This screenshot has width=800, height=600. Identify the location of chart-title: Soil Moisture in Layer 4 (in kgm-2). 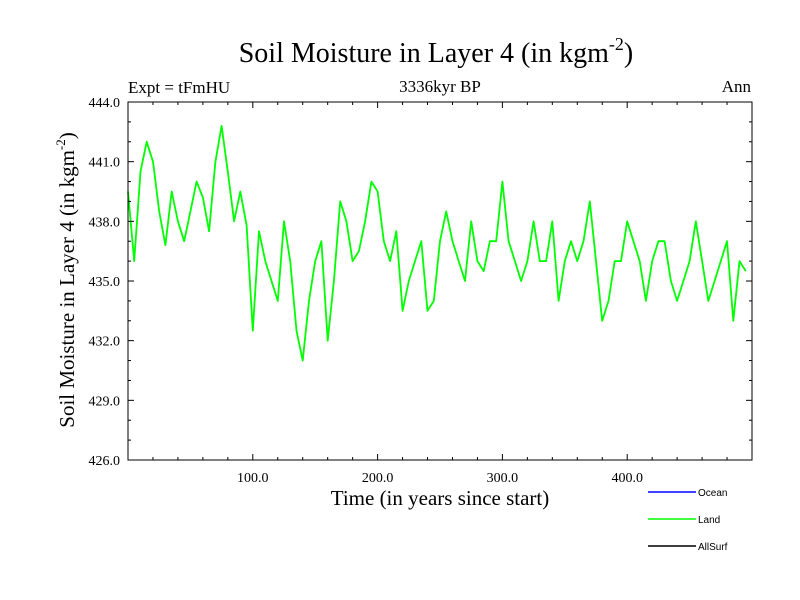
(436, 51).